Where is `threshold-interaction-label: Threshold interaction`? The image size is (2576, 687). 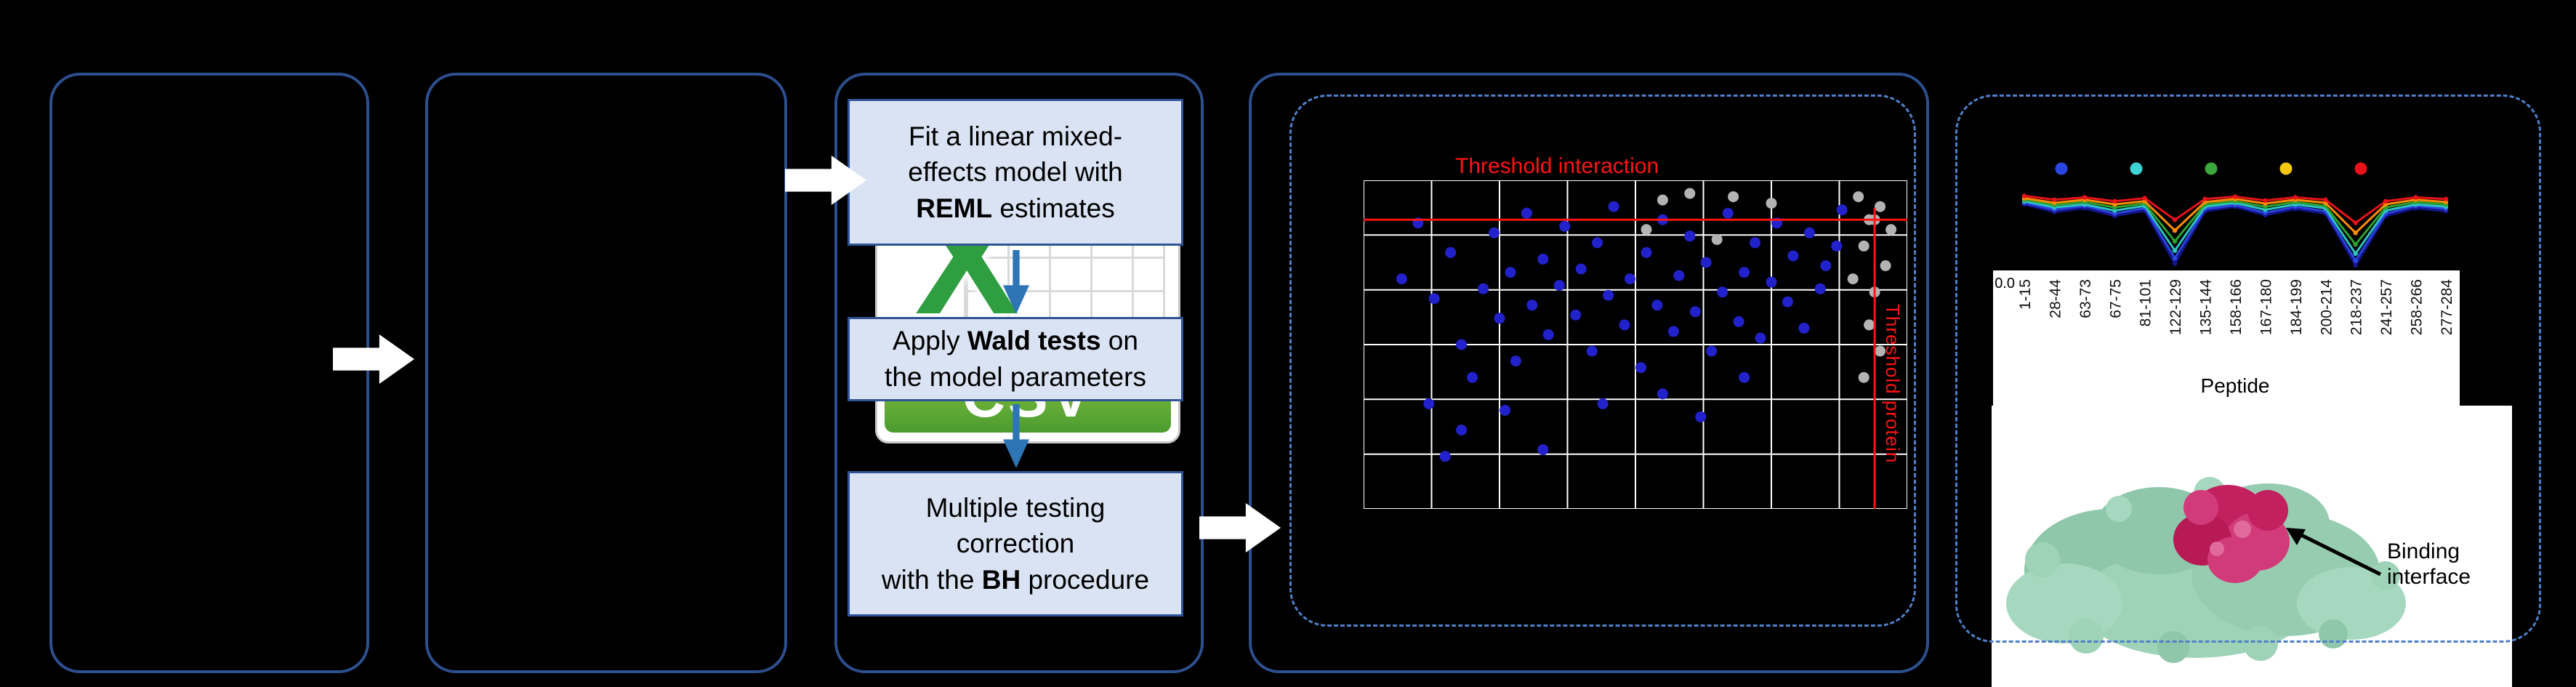 threshold-interaction-label: Threshold interaction is located at coordinates (1557, 166).